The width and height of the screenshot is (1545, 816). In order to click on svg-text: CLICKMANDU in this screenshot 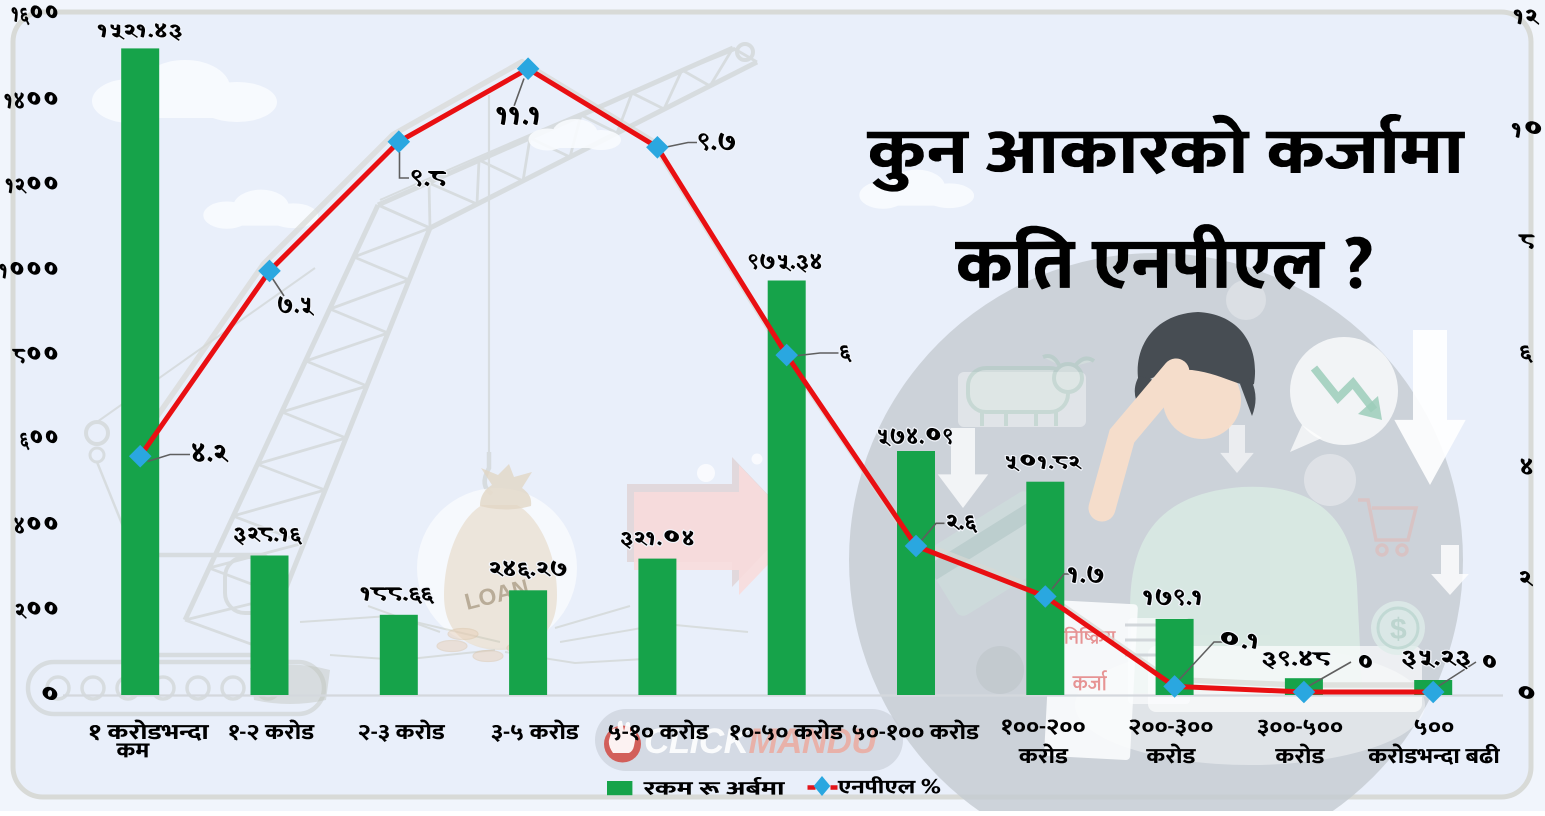, I will do `click(760, 741)`.